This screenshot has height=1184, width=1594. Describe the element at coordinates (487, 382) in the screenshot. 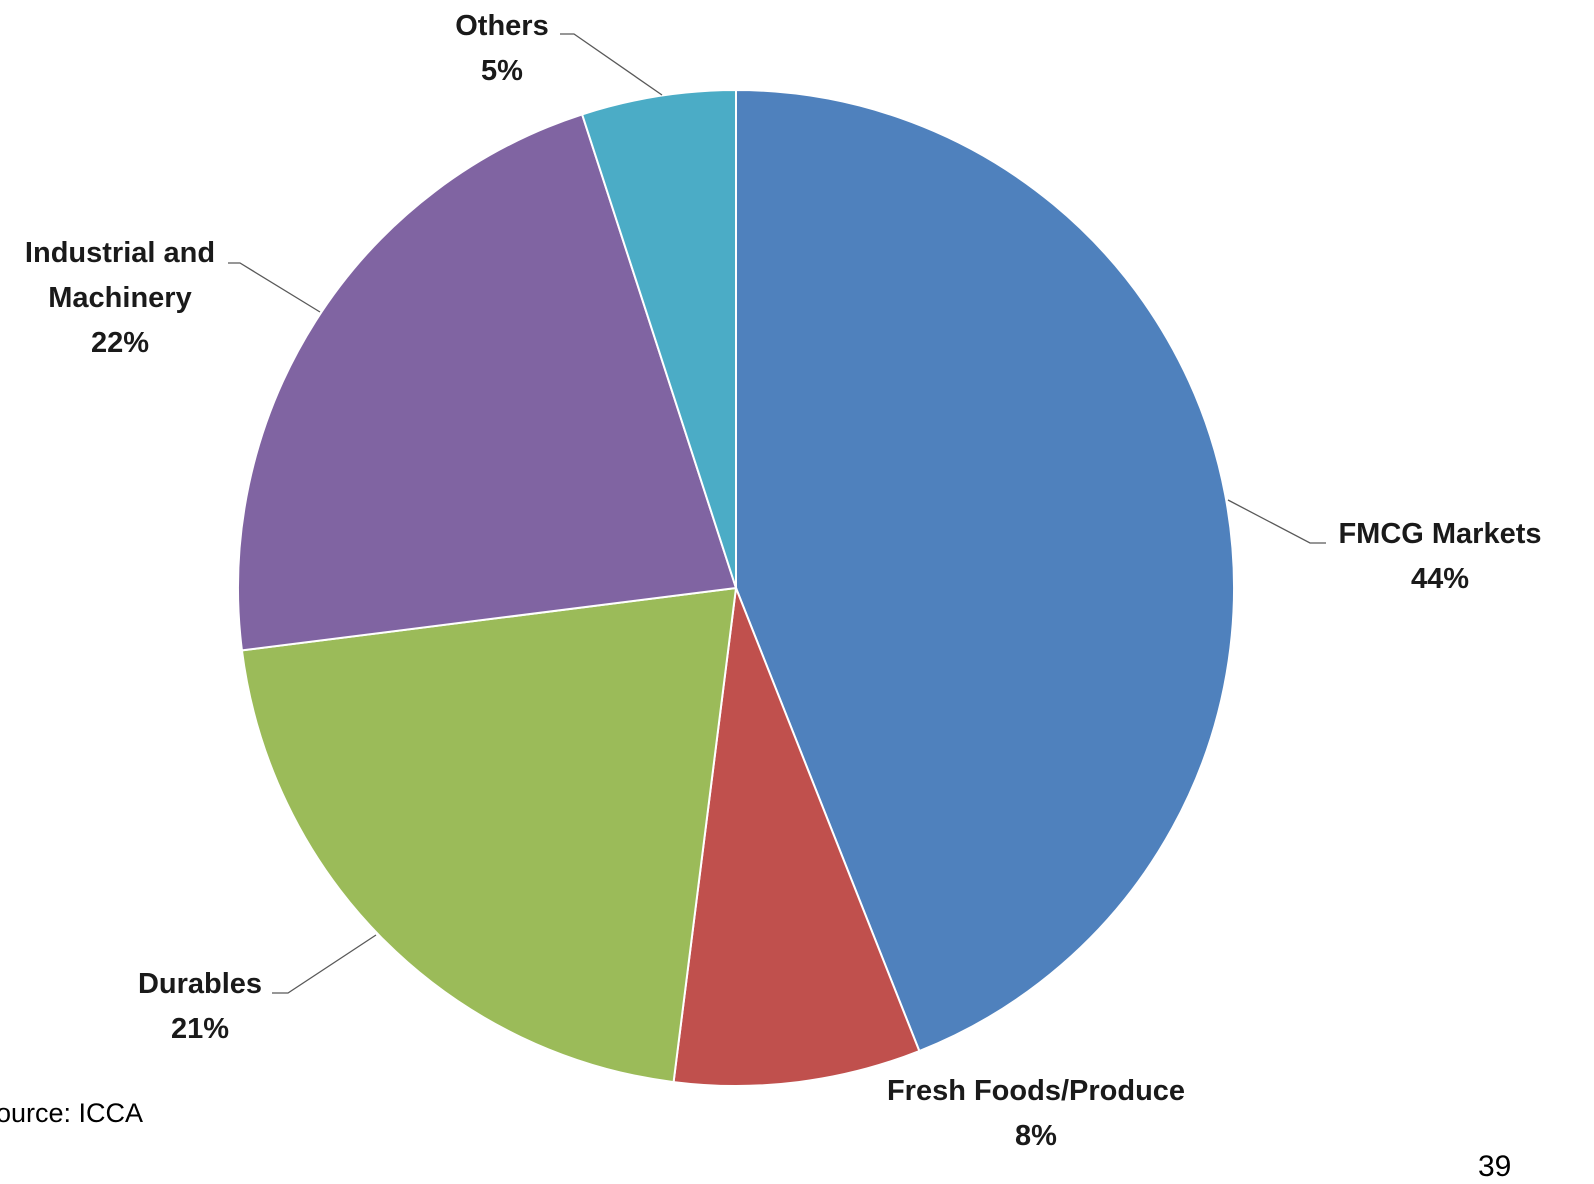

I see `slice-industrial-and-machinery` at that location.